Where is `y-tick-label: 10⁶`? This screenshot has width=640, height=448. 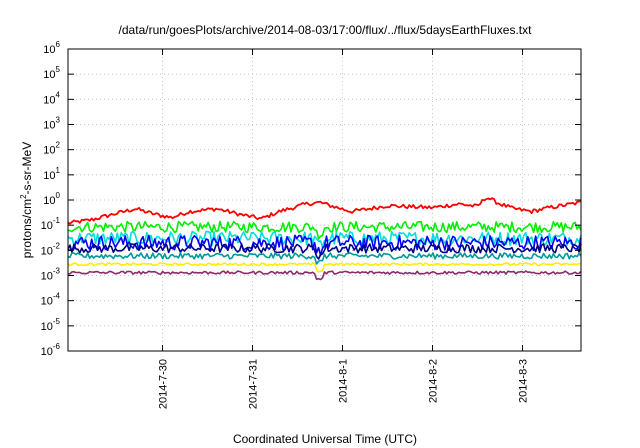
y-tick-label: 10⁶ is located at coordinates (51, 48).